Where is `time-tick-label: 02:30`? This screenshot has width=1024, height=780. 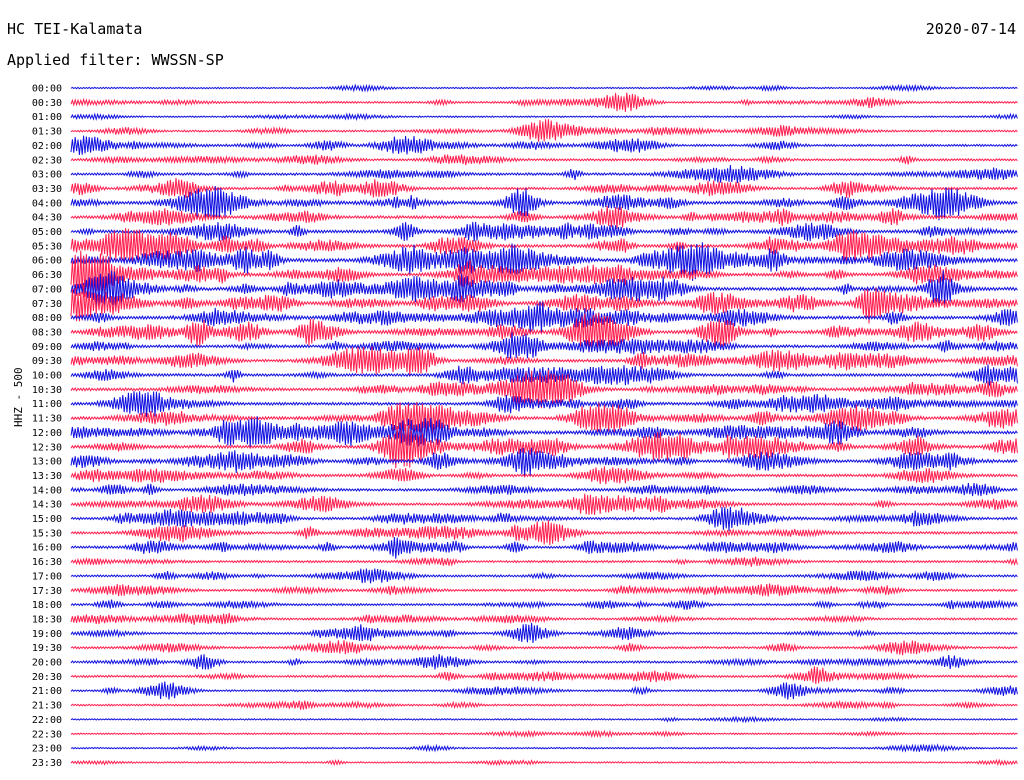 time-tick-label: 02:30 is located at coordinates (47, 160).